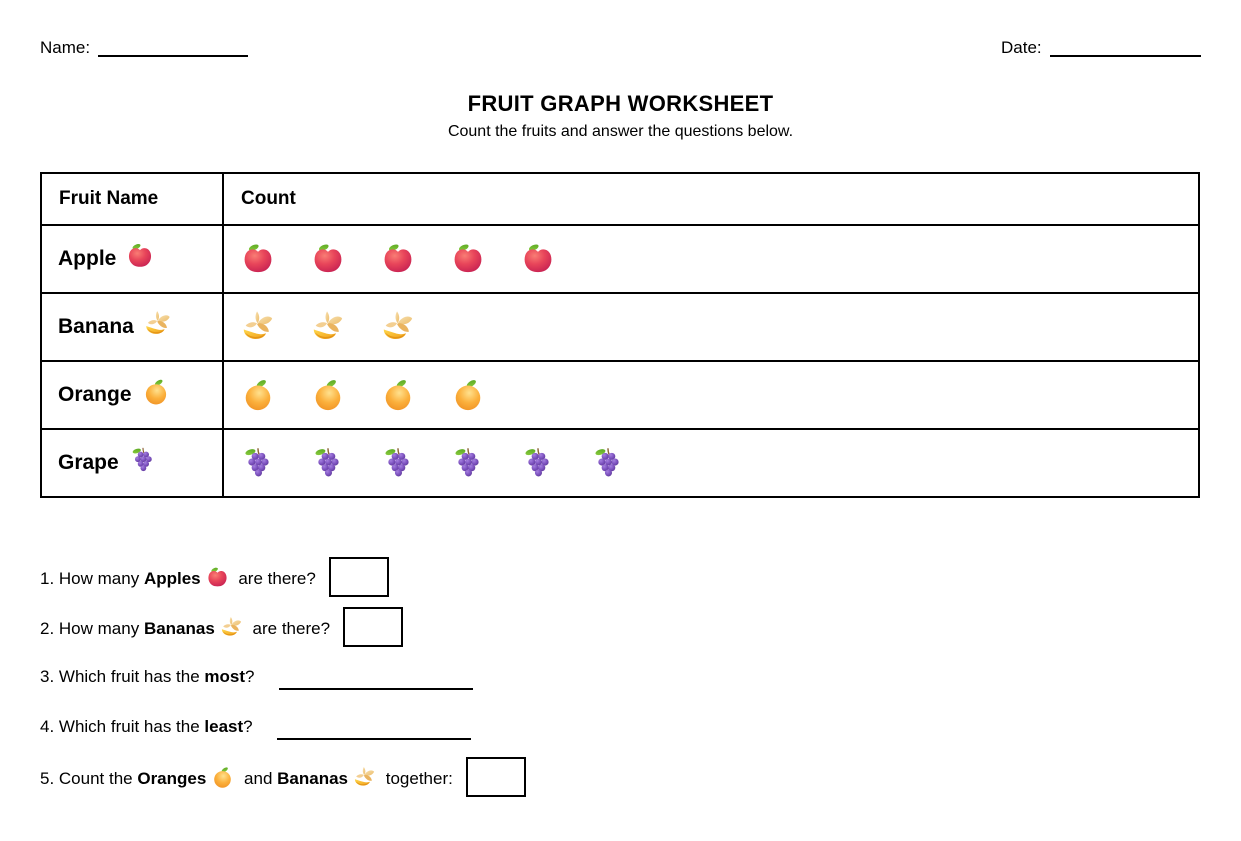 This screenshot has height=841, width=1241. What do you see at coordinates (172, 578) in the screenshot?
I see `question-text-segment: Apples` at bounding box center [172, 578].